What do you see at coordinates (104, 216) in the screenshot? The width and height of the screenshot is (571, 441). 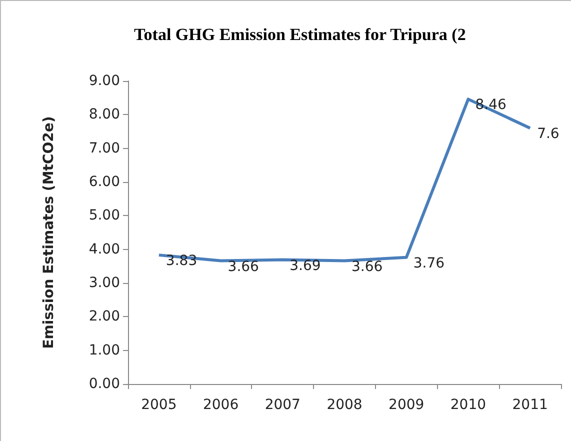 I see `y-tick-label: 5.00` at bounding box center [104, 216].